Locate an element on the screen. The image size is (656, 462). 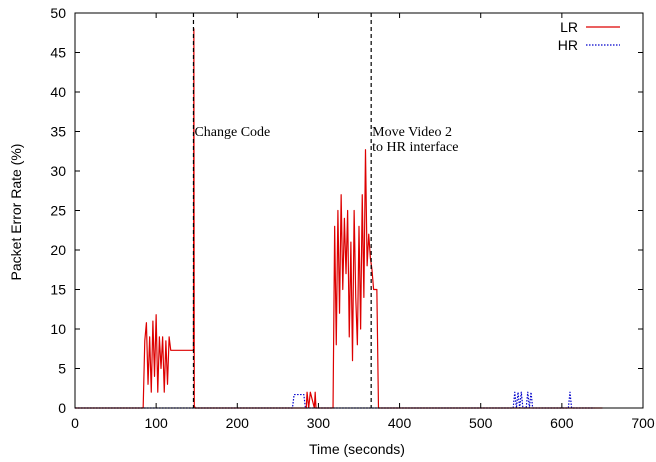
x-axis-title: Time (seconds) is located at coordinates (357, 449).